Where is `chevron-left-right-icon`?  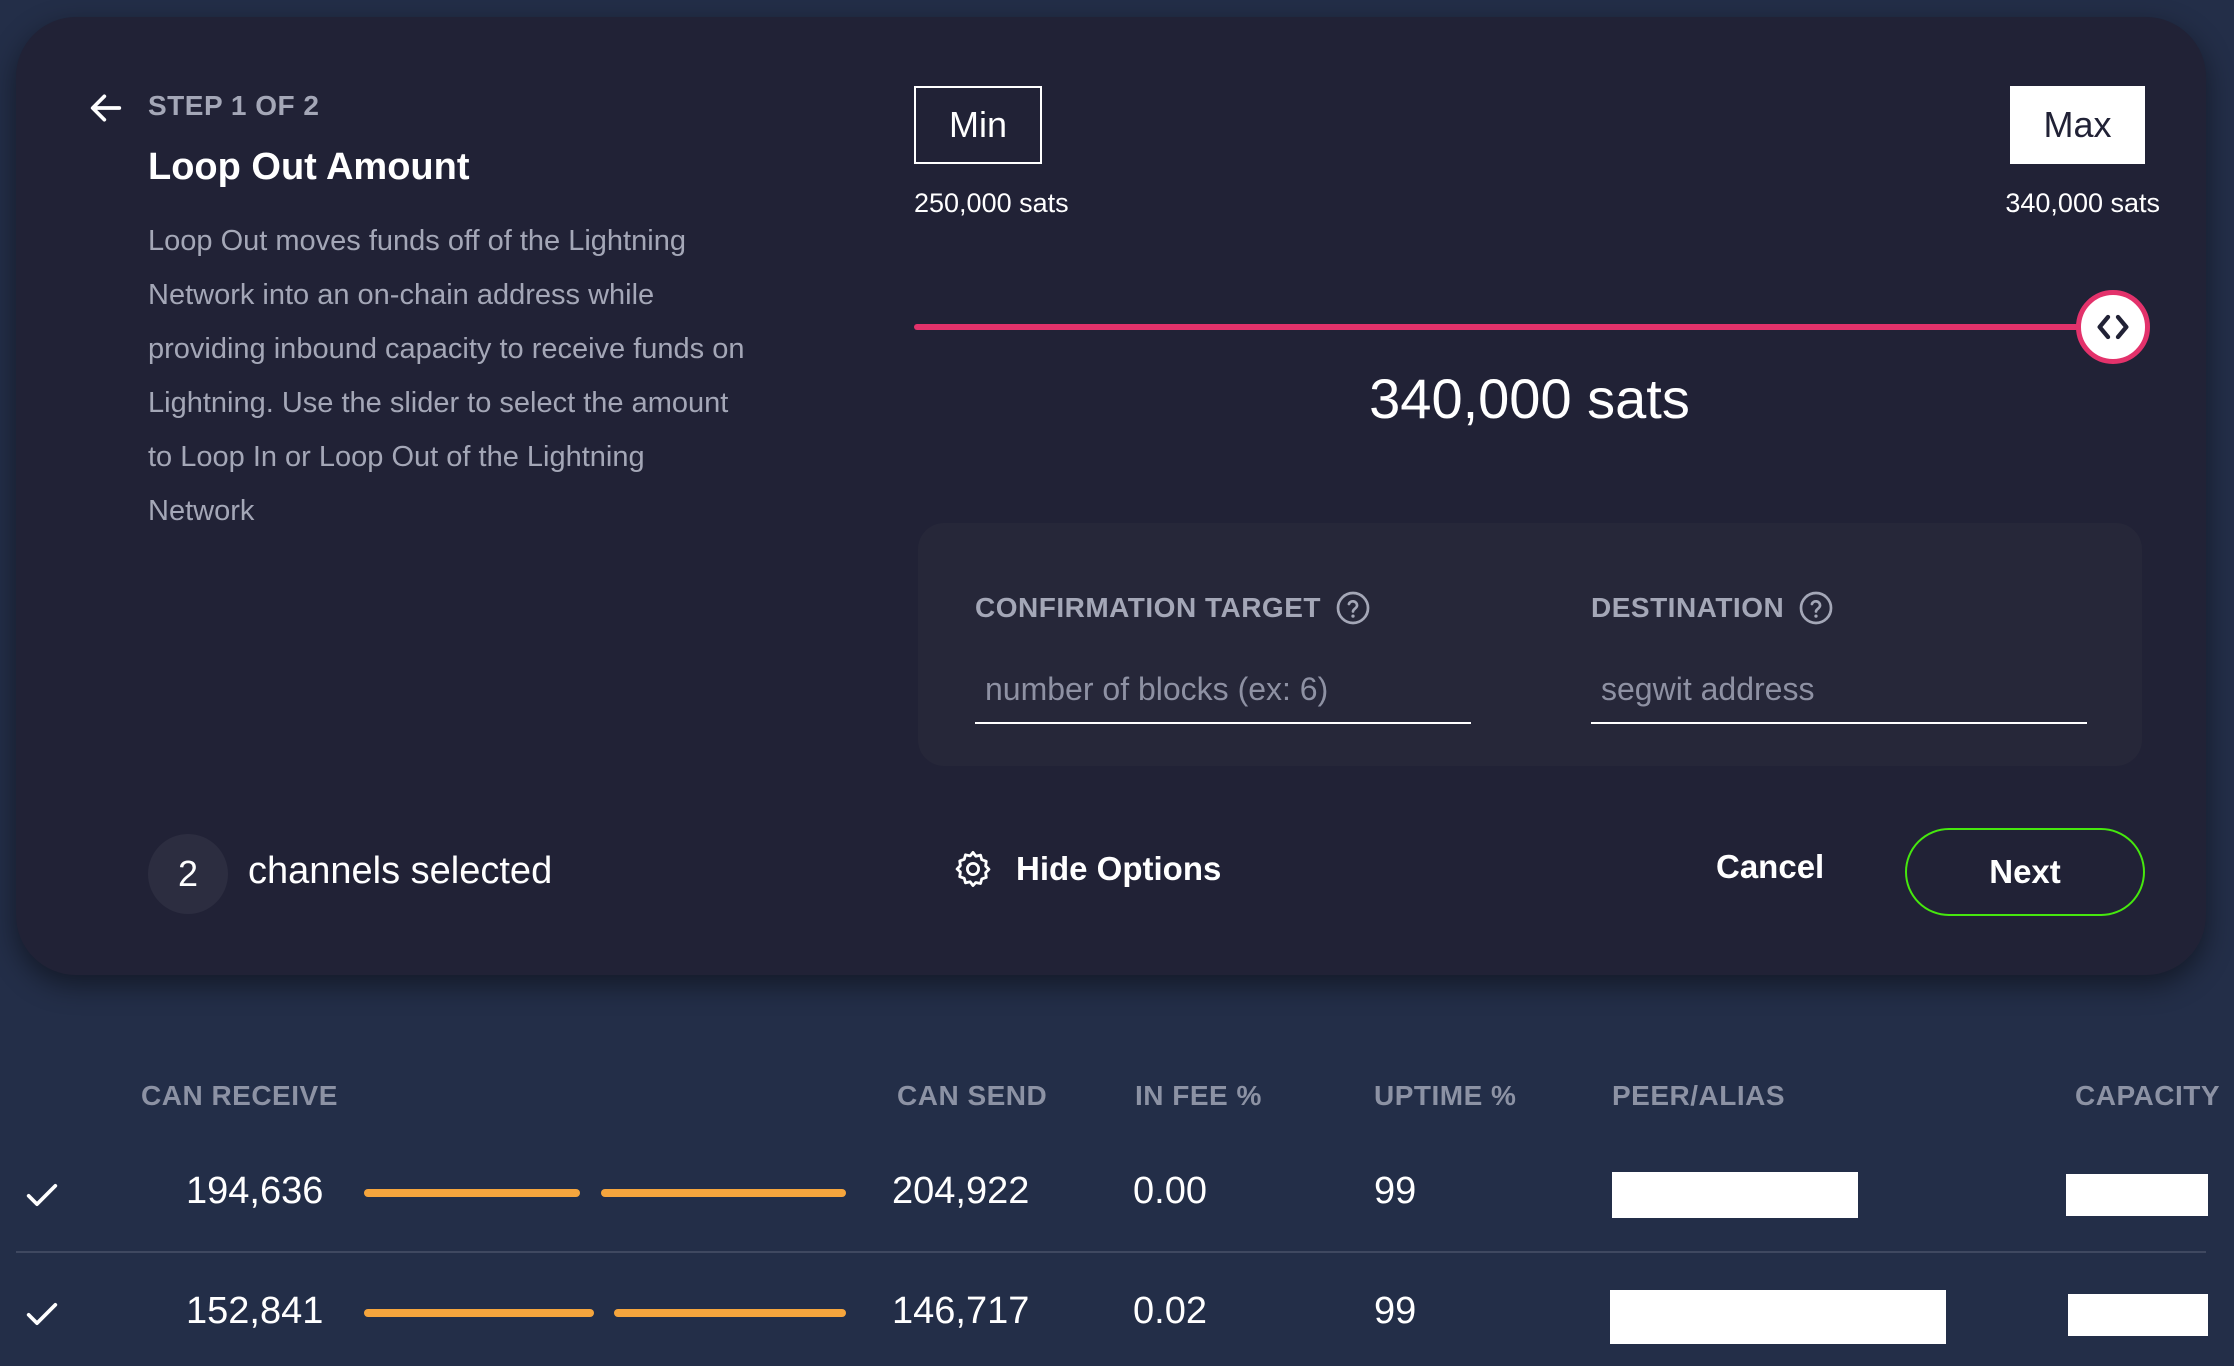 chevron-left-right-icon is located at coordinates (2113, 327).